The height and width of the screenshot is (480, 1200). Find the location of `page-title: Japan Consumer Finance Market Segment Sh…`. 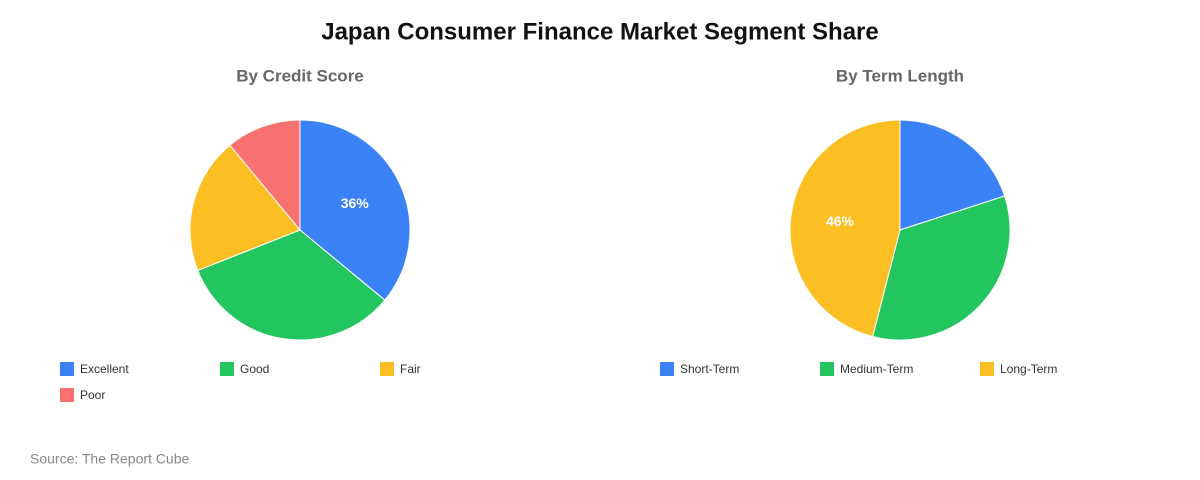

page-title: Japan Consumer Finance Market Segment Sh… is located at coordinates (600, 31).